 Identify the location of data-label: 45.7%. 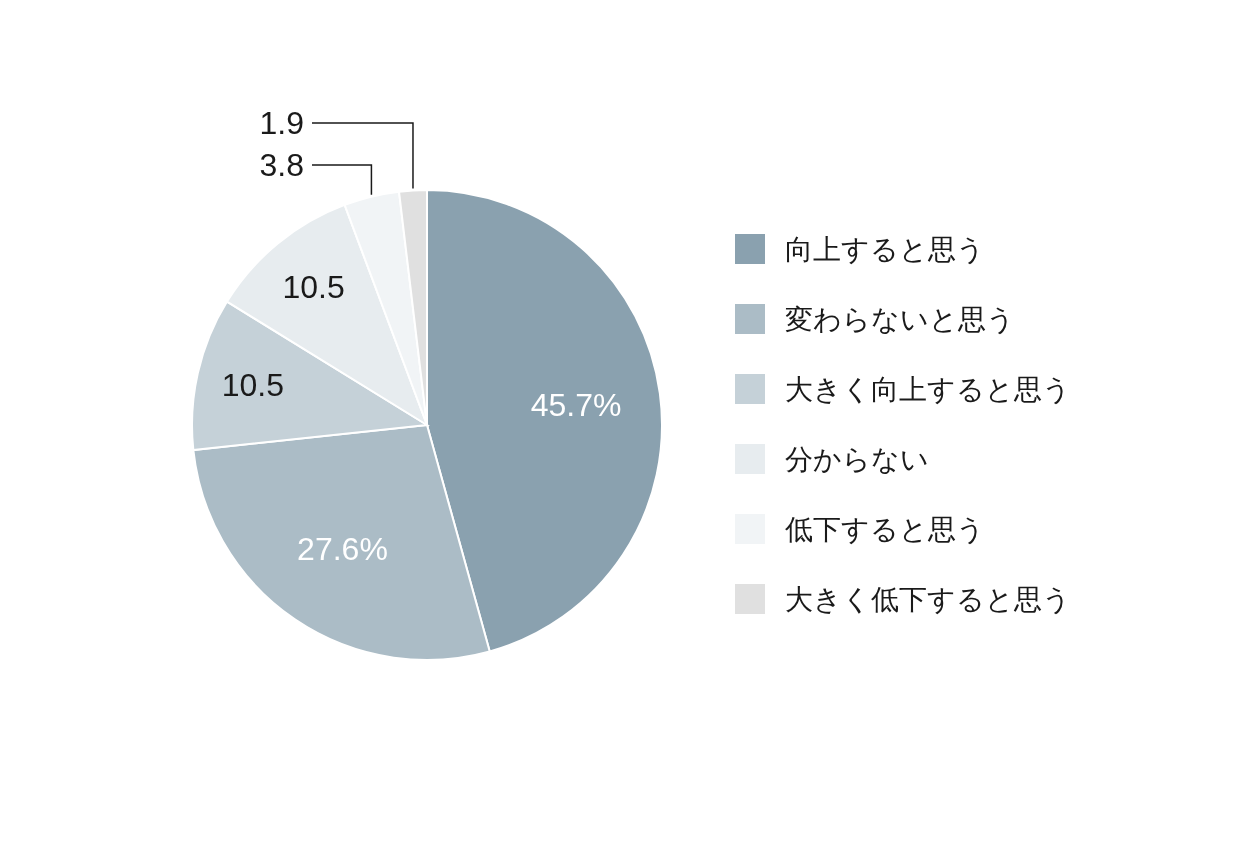
(576, 404).